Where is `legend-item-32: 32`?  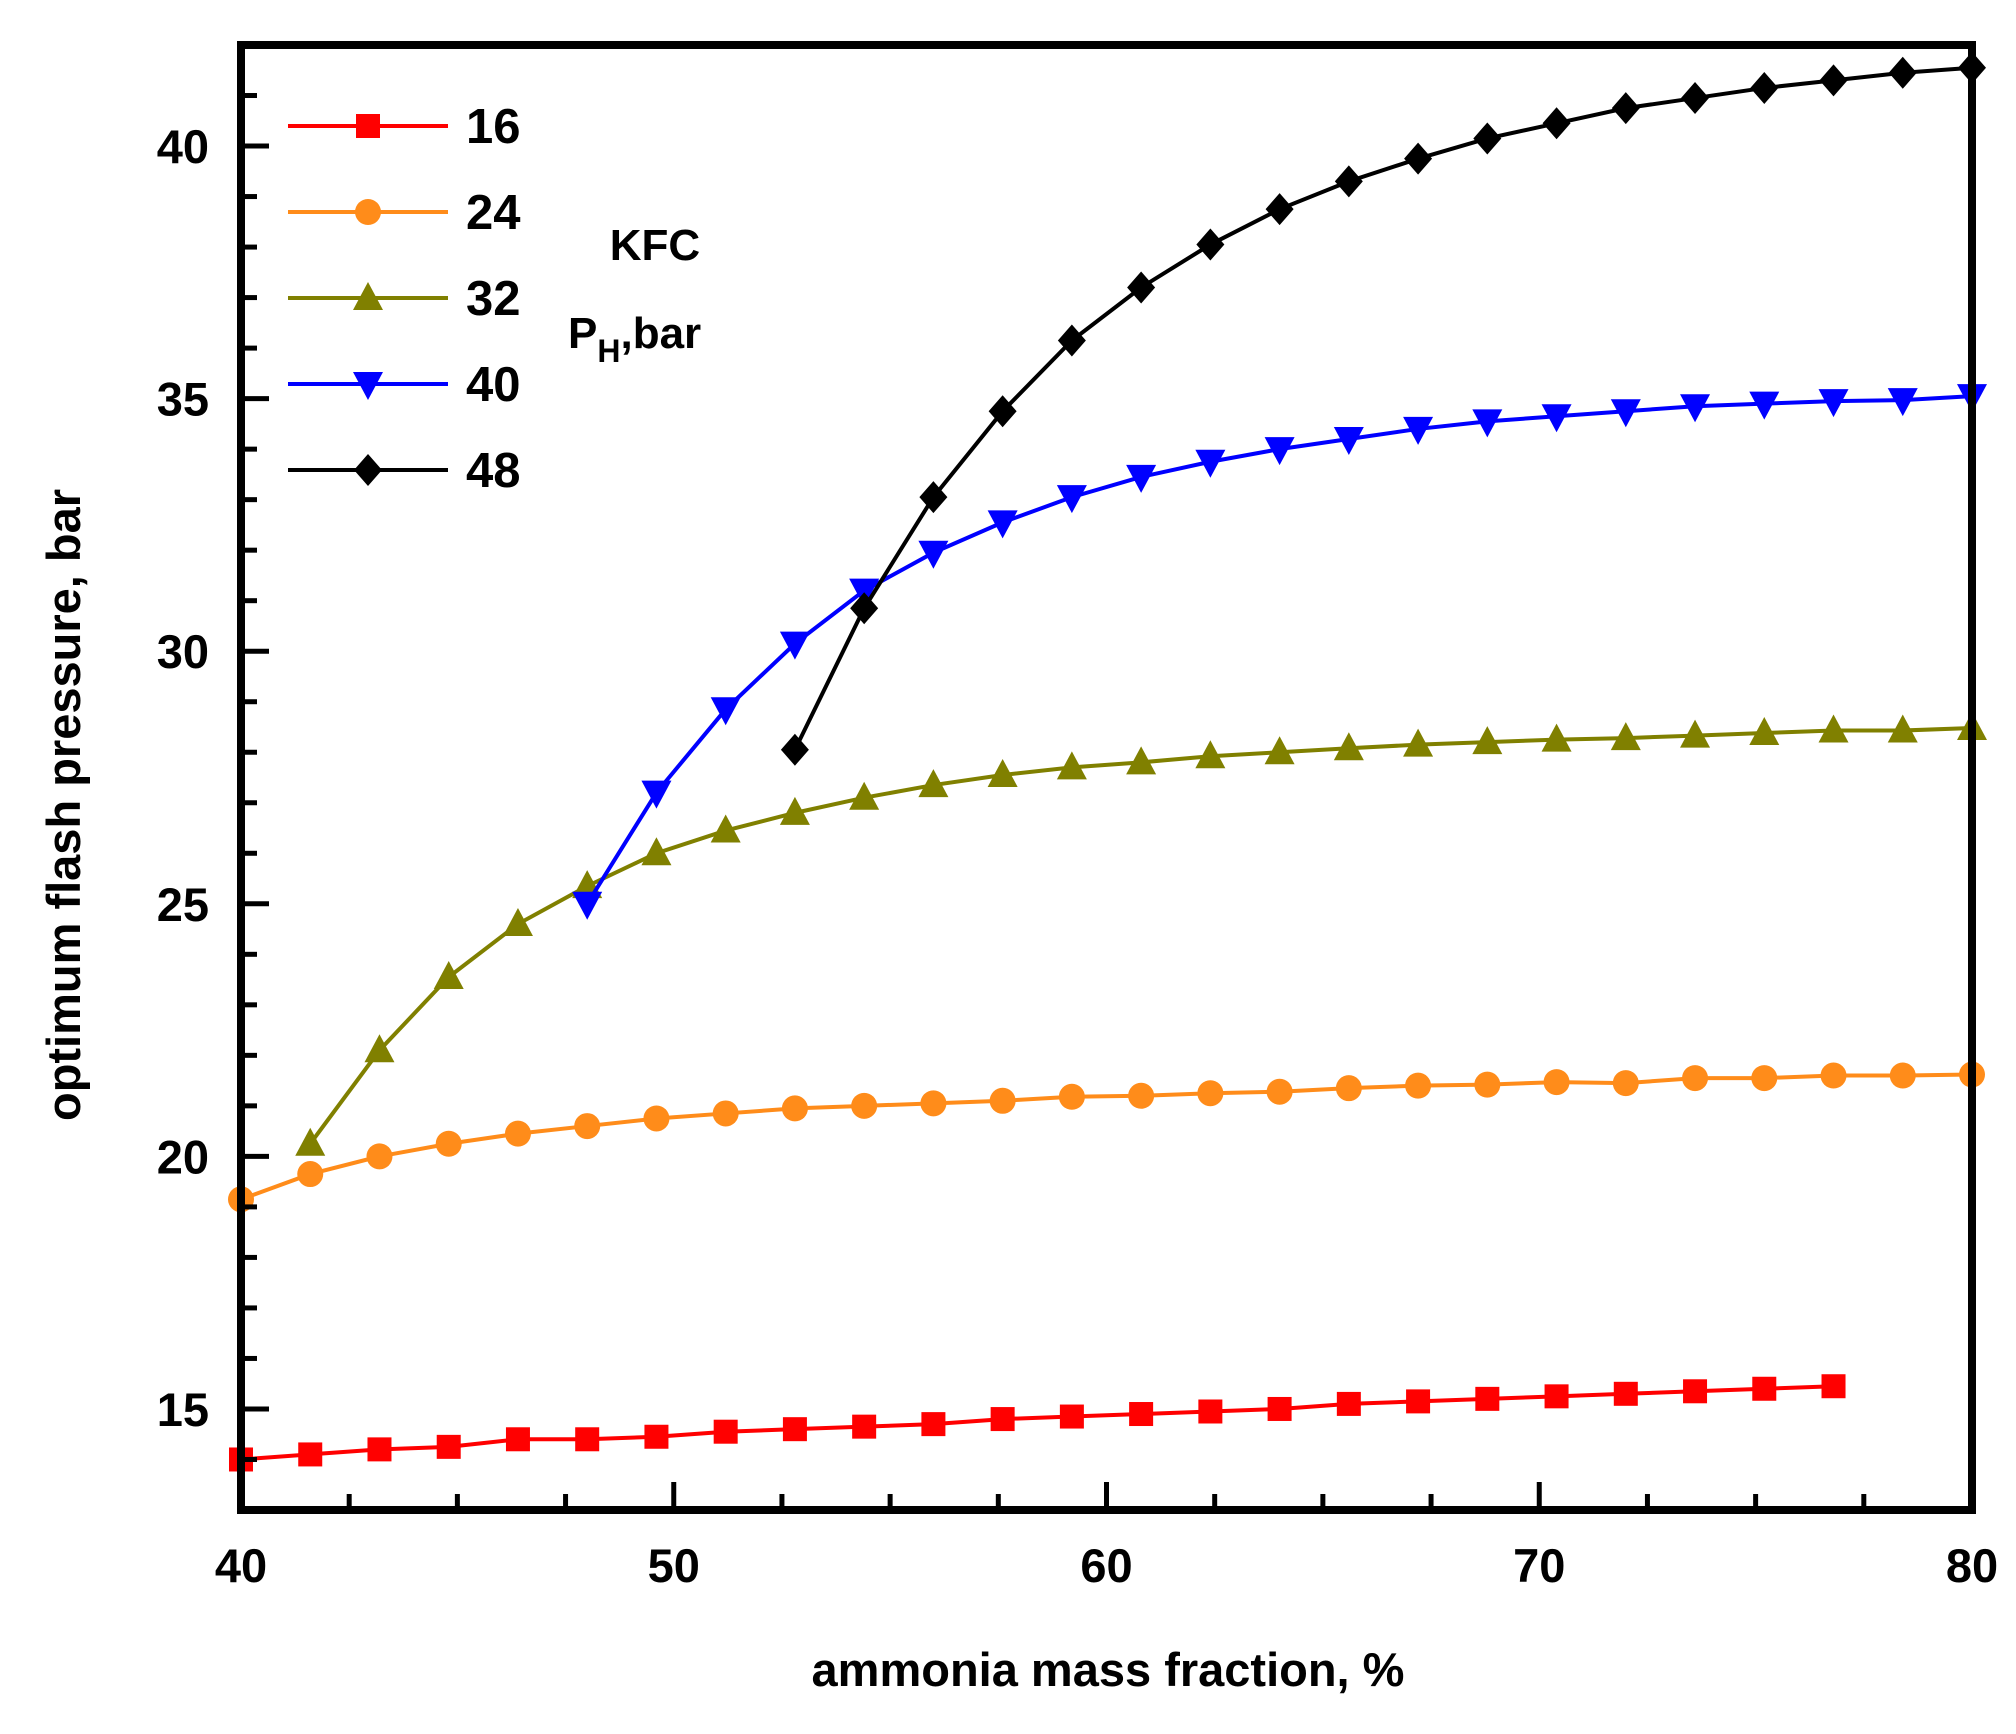
legend-item-32: 32 is located at coordinates (404, 299).